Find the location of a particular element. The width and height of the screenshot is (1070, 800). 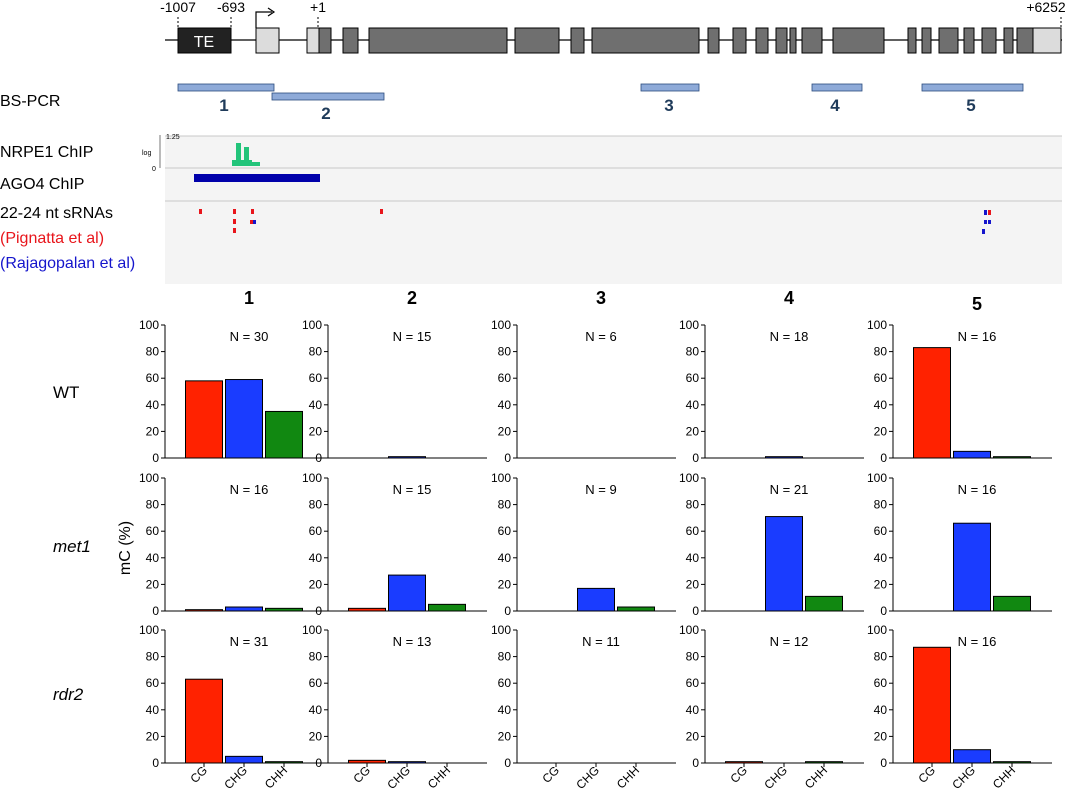

panel-WT-region-1: 0 20 40 60 80 100 N = 30 is located at coordinates (231, 391).